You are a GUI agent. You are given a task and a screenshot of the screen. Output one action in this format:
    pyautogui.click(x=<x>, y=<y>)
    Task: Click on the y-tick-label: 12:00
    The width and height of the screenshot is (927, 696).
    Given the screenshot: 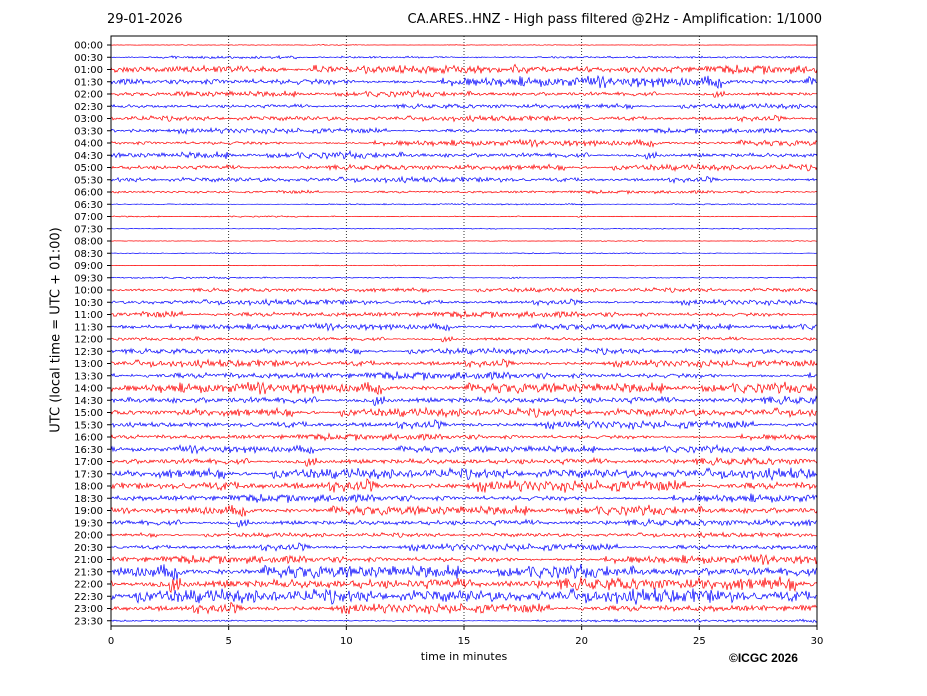 What is the action you would take?
    pyautogui.click(x=88, y=340)
    